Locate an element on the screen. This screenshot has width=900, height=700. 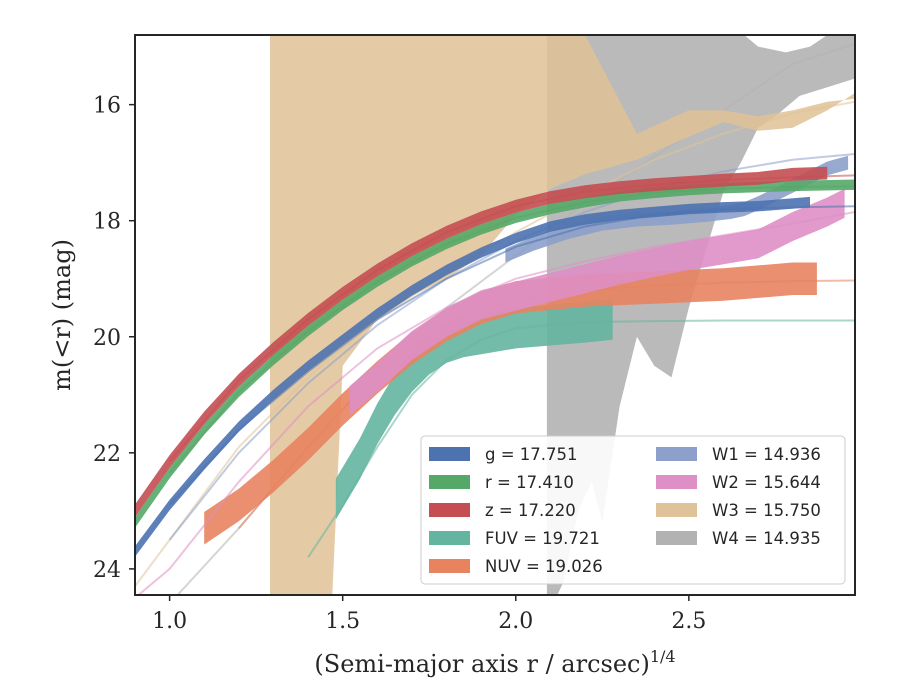
legend-label-w3: W3 = 15.750 is located at coordinates (766, 510).